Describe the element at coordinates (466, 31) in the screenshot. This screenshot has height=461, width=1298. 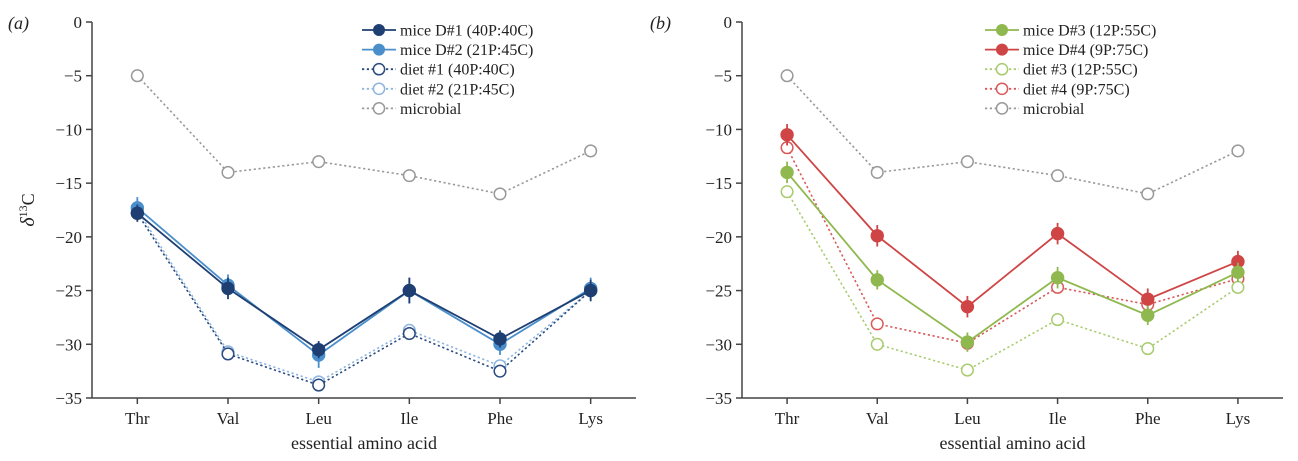
I see `legend-label: mice D#1 (40P:40C)` at that location.